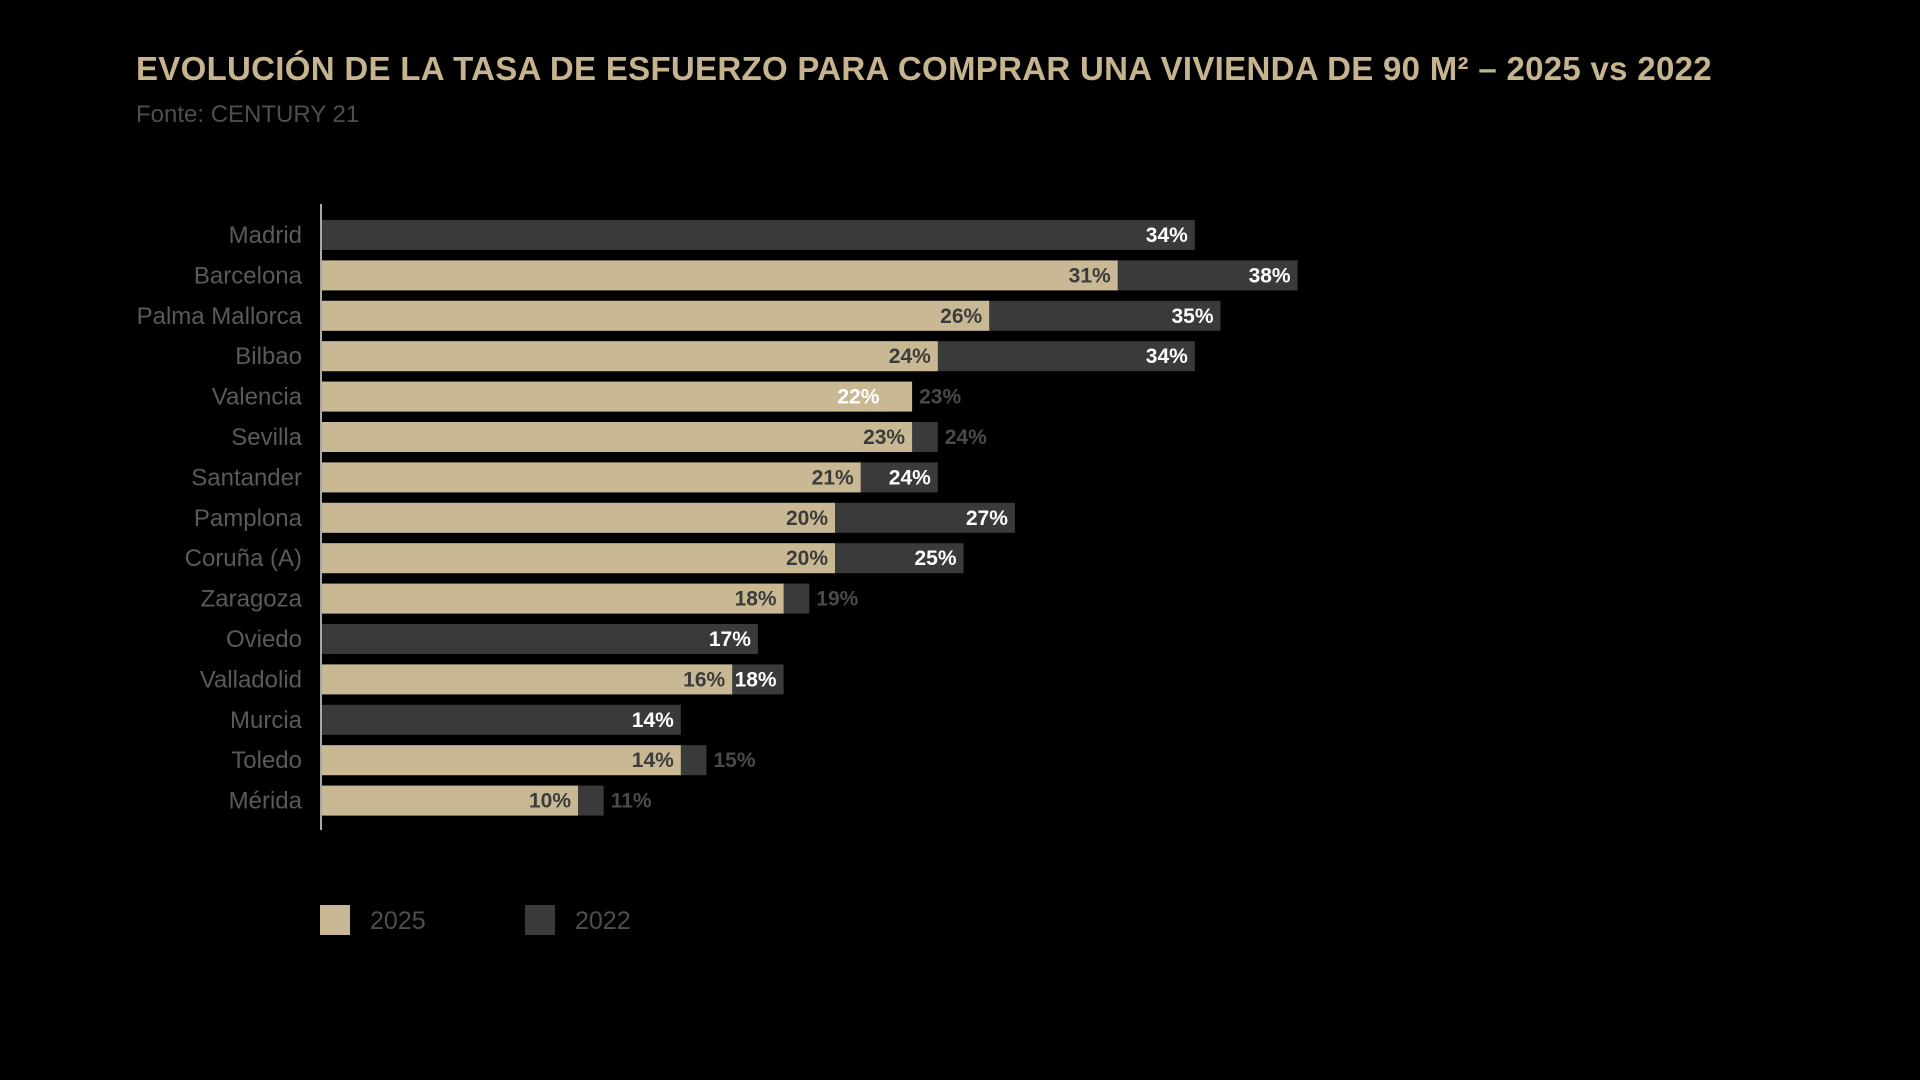 This screenshot has height=1080, width=1920. I want to click on category-label: Oviedo, so click(264, 639).